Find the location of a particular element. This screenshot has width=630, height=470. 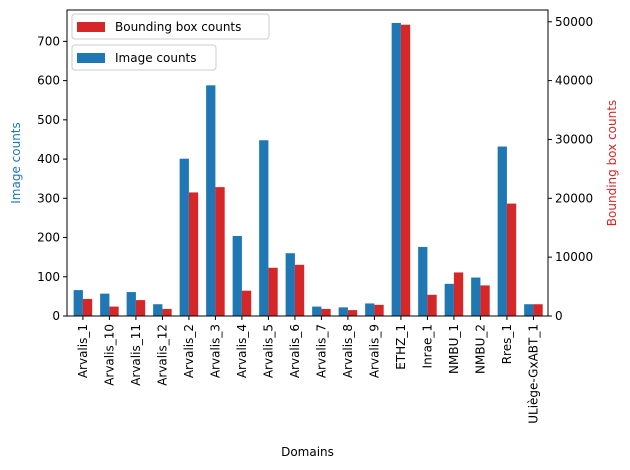

x-tick-label: Rres_1 is located at coordinates (507, 344).